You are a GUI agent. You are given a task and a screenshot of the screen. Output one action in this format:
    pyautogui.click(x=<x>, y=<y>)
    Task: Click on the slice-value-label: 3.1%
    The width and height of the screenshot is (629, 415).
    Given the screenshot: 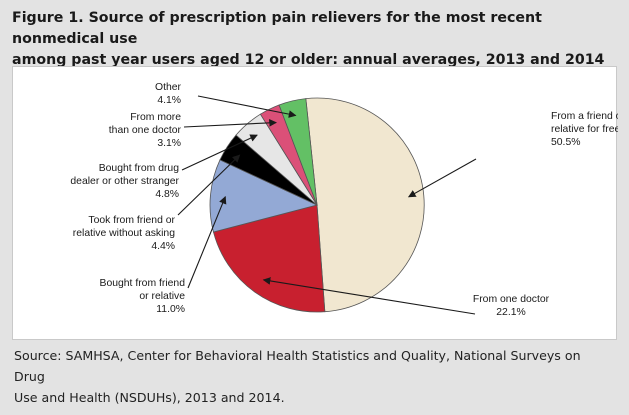 What is the action you would take?
    pyautogui.click(x=169, y=143)
    